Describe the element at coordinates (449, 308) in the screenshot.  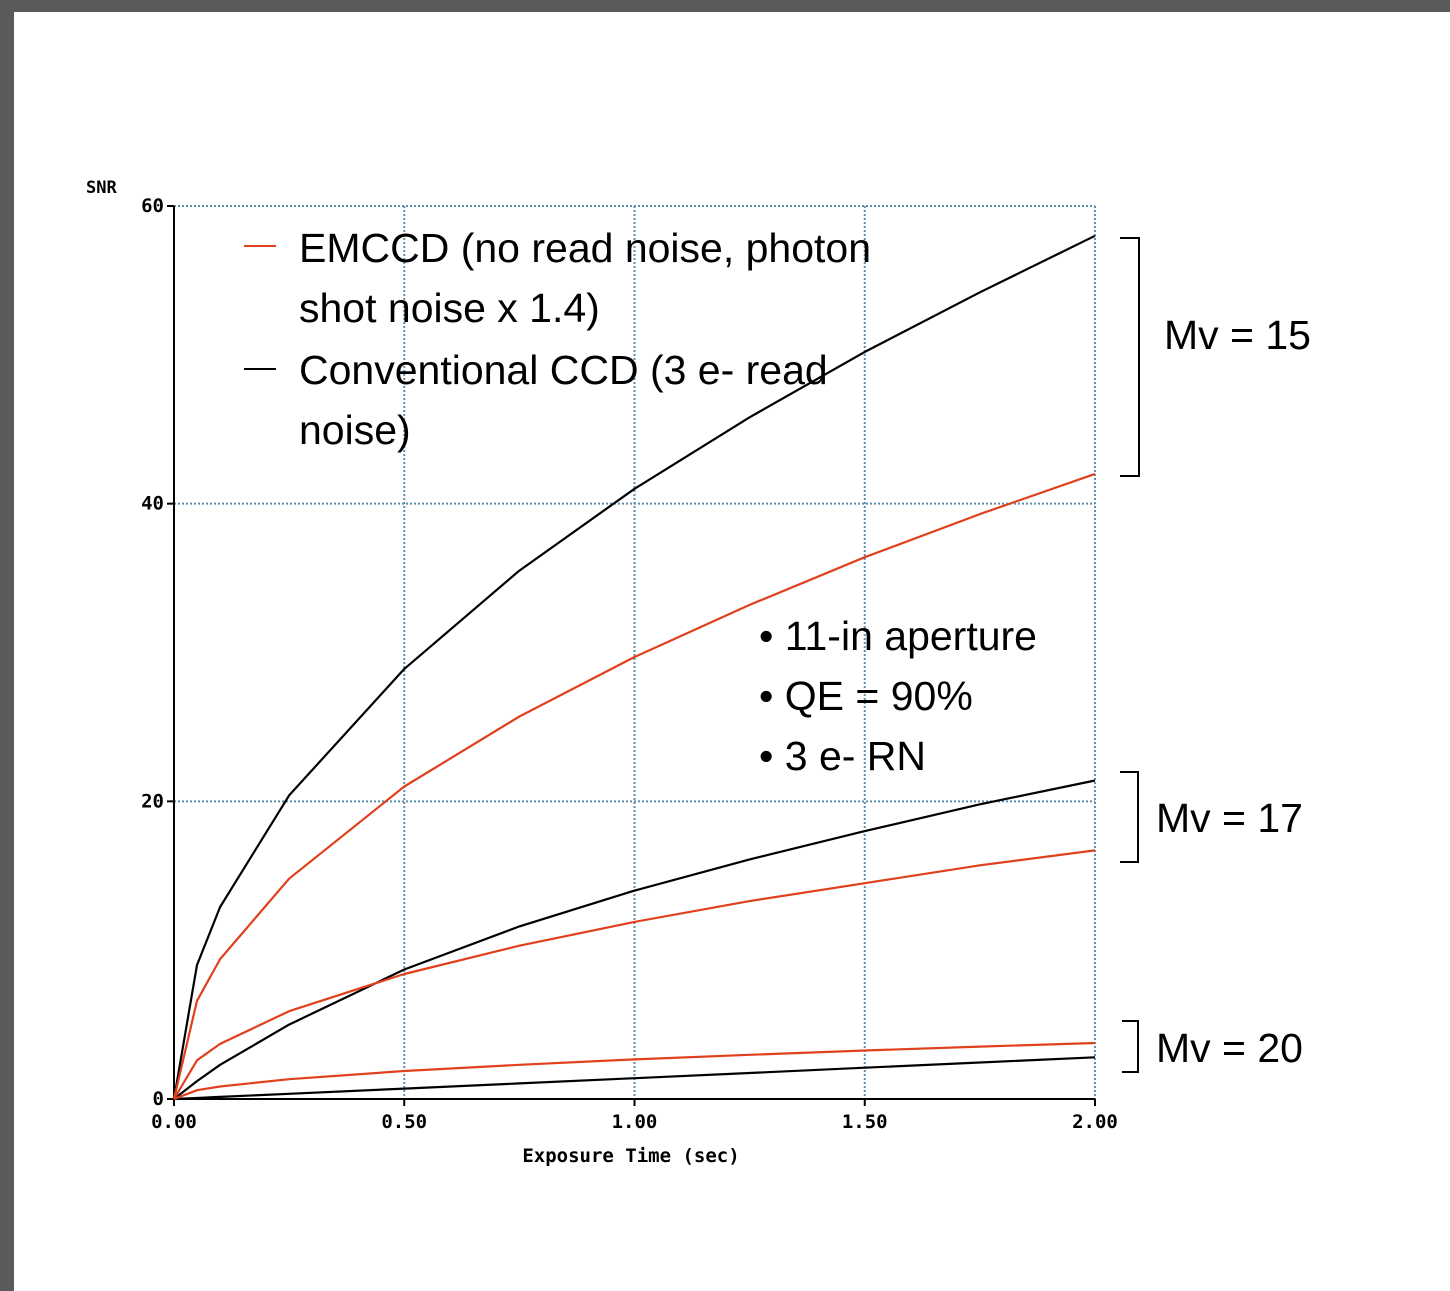
I see `legend-label-emccd-line2: shot noise x 1.4)` at that location.